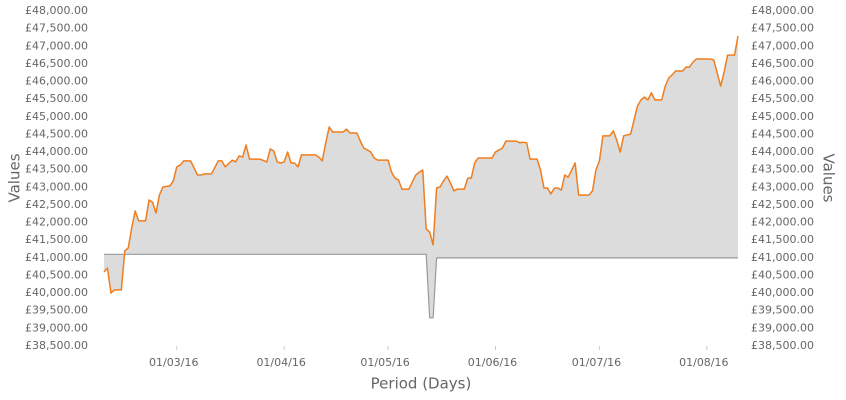  I want to click on y-tick-label: £45,500.00, so click(56, 98).